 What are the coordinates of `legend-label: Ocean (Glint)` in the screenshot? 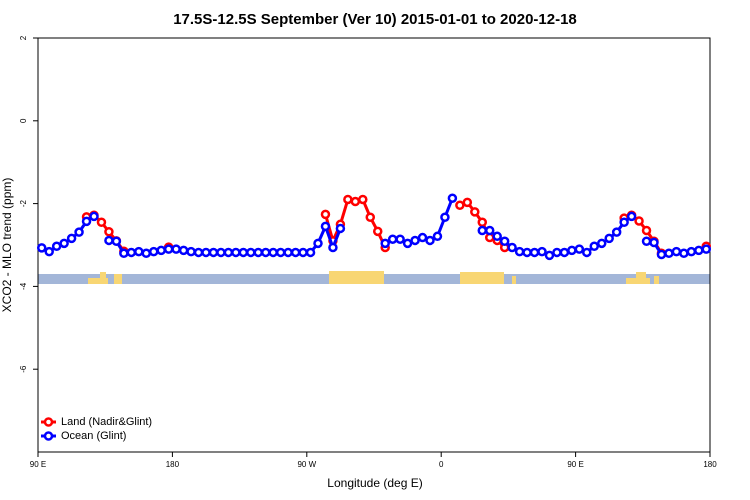 It's located at (93, 436).